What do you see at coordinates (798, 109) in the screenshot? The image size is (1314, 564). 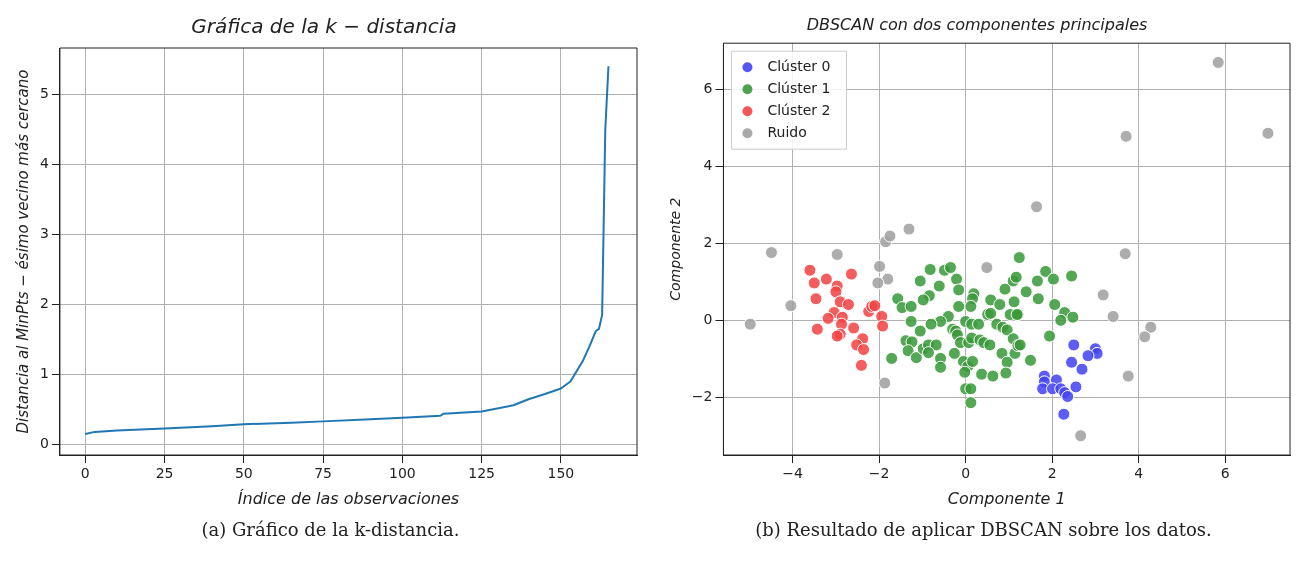 I see `legend-label: Clúster 2` at bounding box center [798, 109].